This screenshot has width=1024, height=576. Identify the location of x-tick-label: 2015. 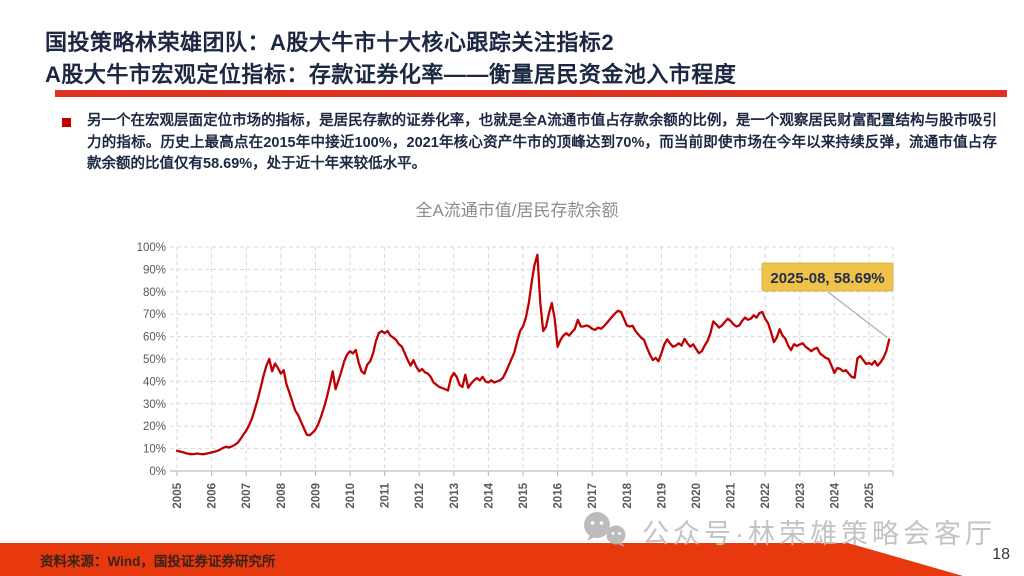
(524, 495).